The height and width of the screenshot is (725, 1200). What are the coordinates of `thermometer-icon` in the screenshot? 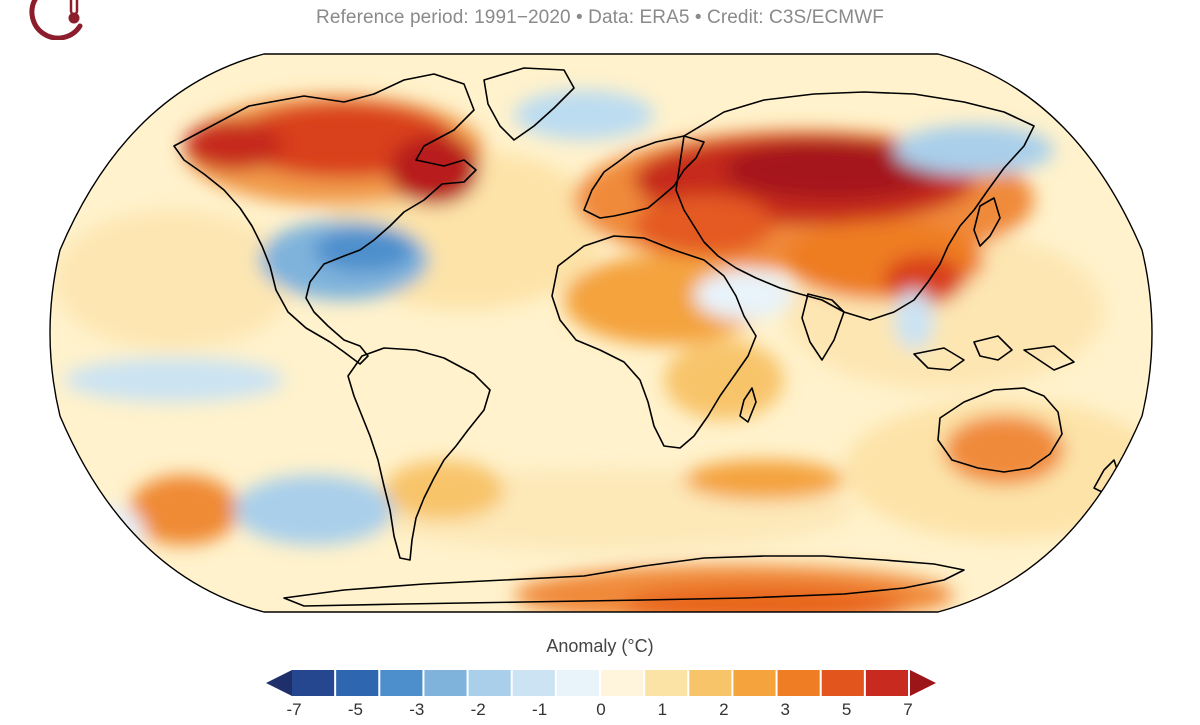 It's located at (56, 20).